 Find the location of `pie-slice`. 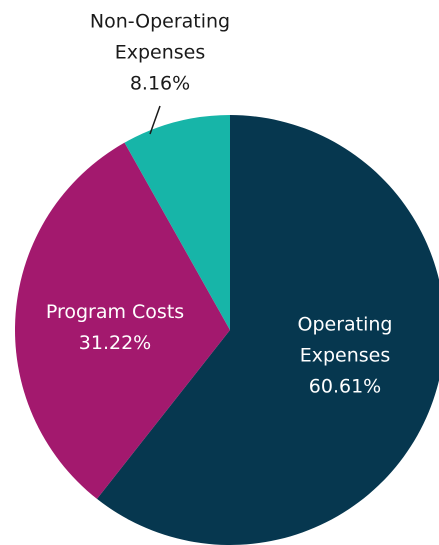

pie-slice is located at coordinates (177, 222).